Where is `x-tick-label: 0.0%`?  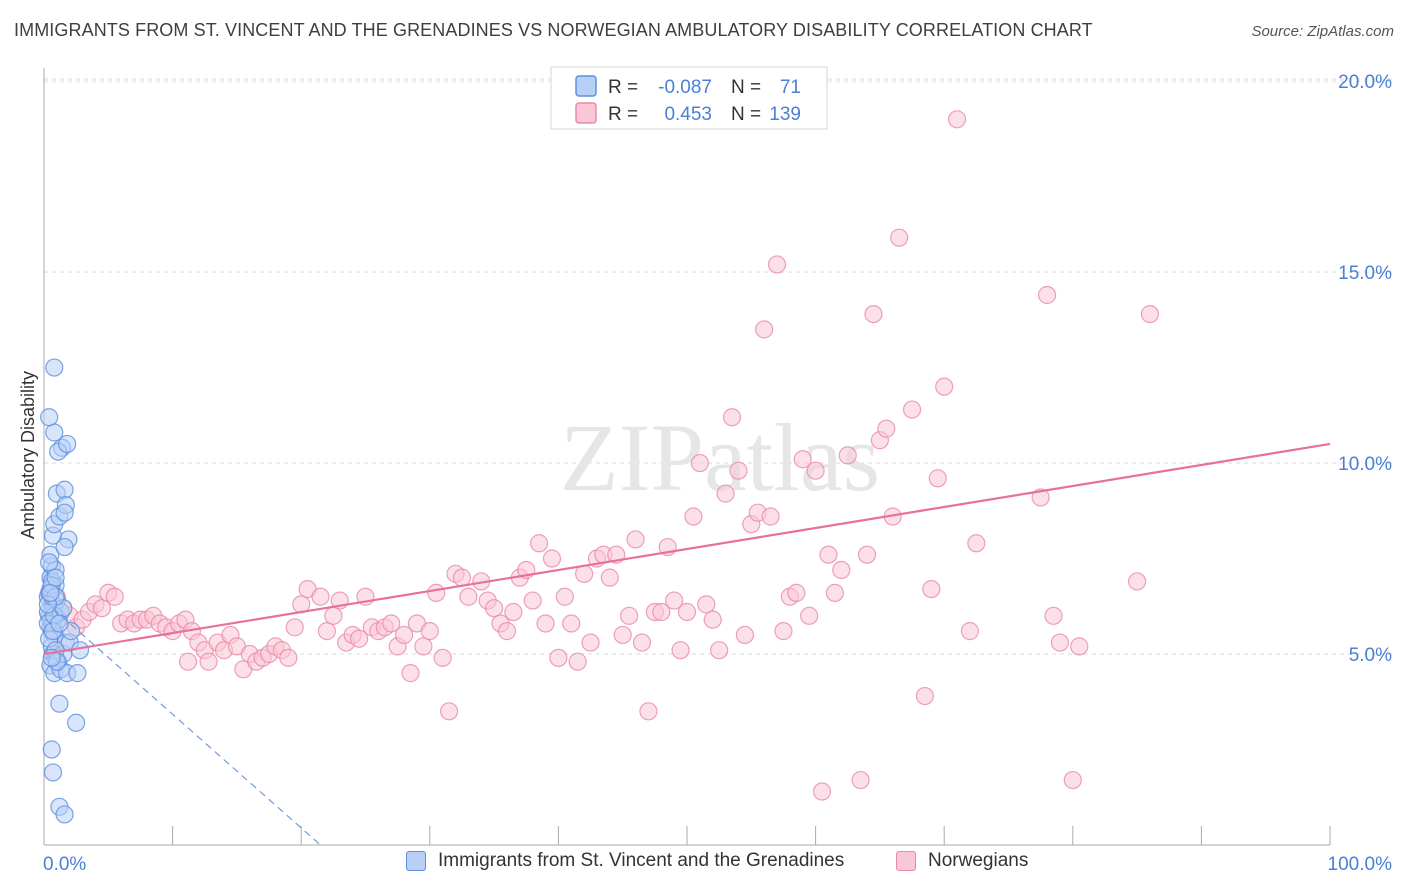 x-tick-label: 0.0% is located at coordinates (64, 864).